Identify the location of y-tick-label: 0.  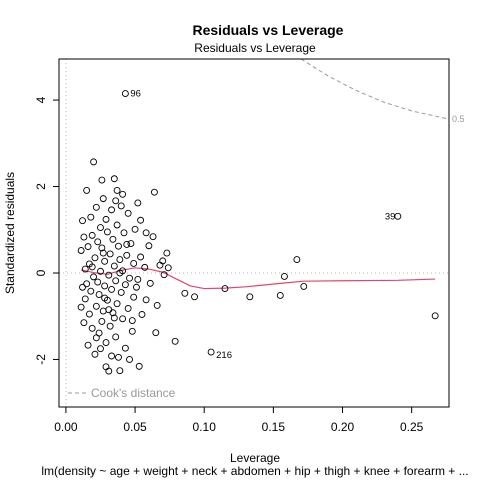
(41, 272).